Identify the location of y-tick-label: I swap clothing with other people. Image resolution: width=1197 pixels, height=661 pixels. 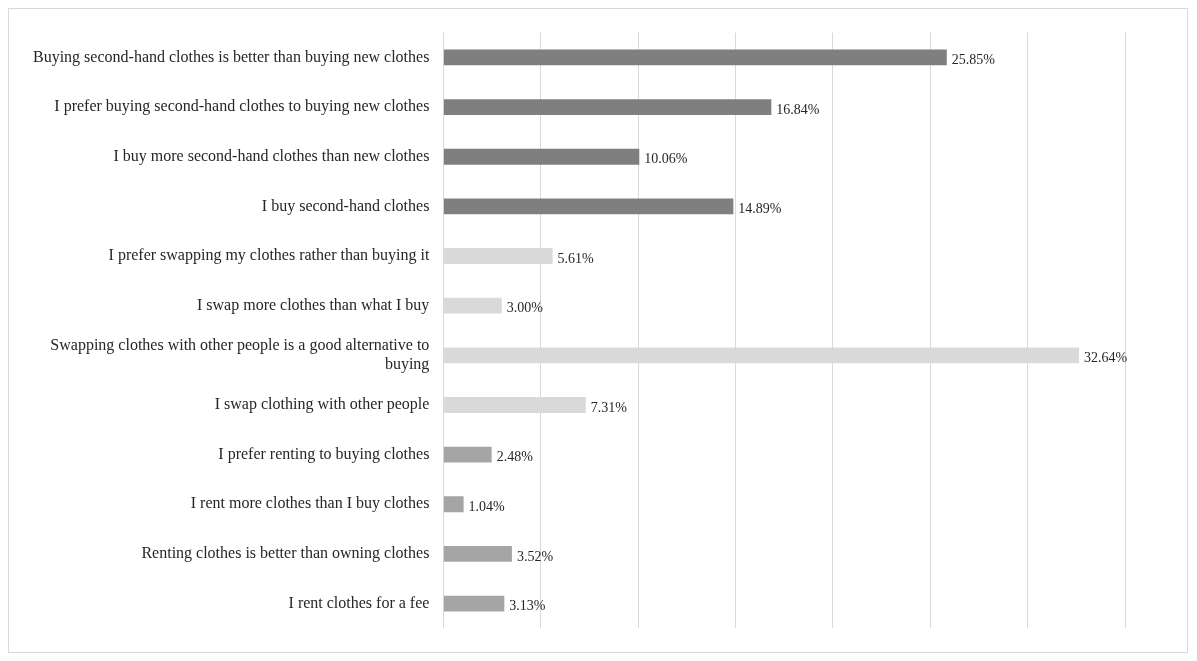
(322, 404).